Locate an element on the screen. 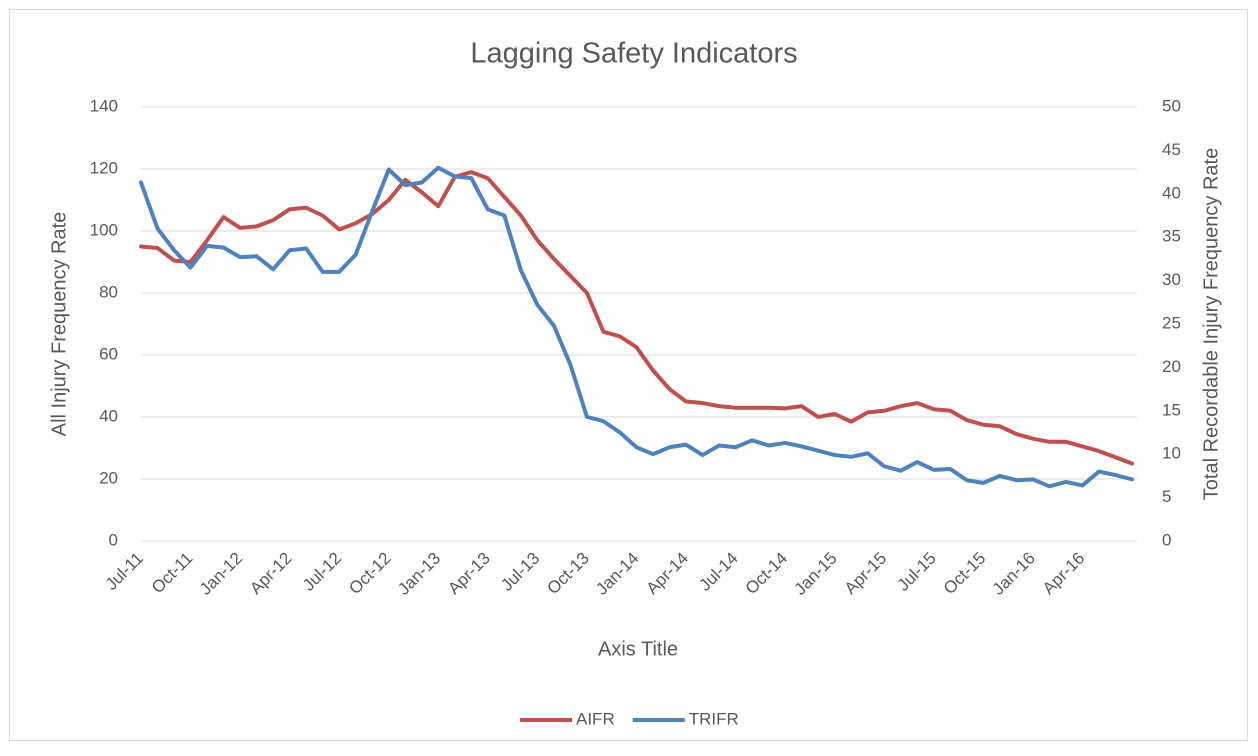 The image size is (1258, 756). y-tick-label: 100 is located at coordinates (104, 229).